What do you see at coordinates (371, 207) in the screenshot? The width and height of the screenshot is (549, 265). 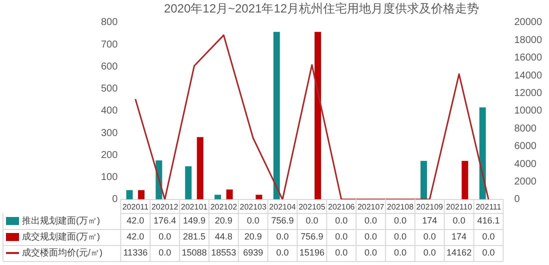 I see `x-tick-label: 202107` at bounding box center [371, 207].